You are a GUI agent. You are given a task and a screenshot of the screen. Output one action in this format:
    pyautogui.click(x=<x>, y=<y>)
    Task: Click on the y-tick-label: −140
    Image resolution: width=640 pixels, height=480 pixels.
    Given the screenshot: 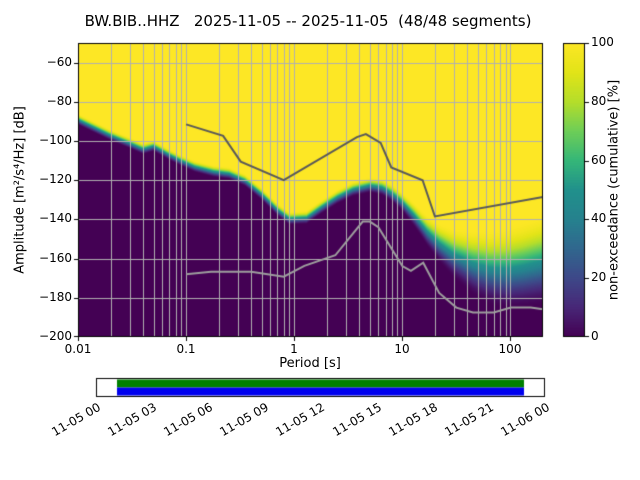 What is the action you would take?
    pyautogui.click(x=55, y=218)
    